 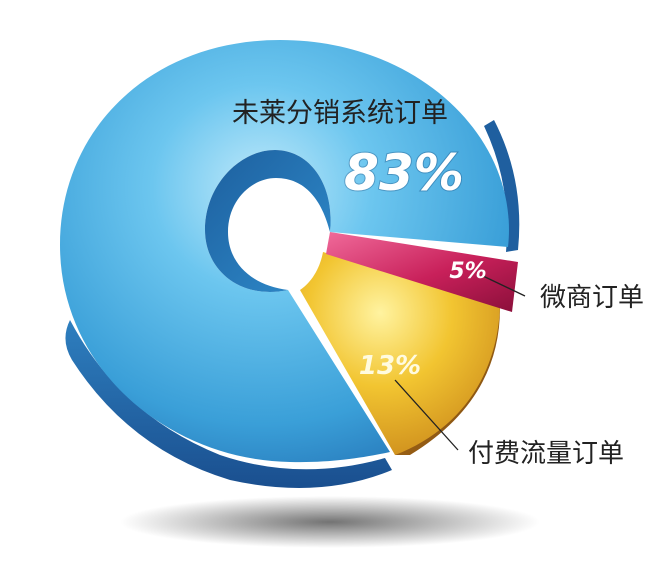 What do you see at coordinates (592, 298) in the screenshot?
I see `slice-label-2: 微商订单` at bounding box center [592, 298].